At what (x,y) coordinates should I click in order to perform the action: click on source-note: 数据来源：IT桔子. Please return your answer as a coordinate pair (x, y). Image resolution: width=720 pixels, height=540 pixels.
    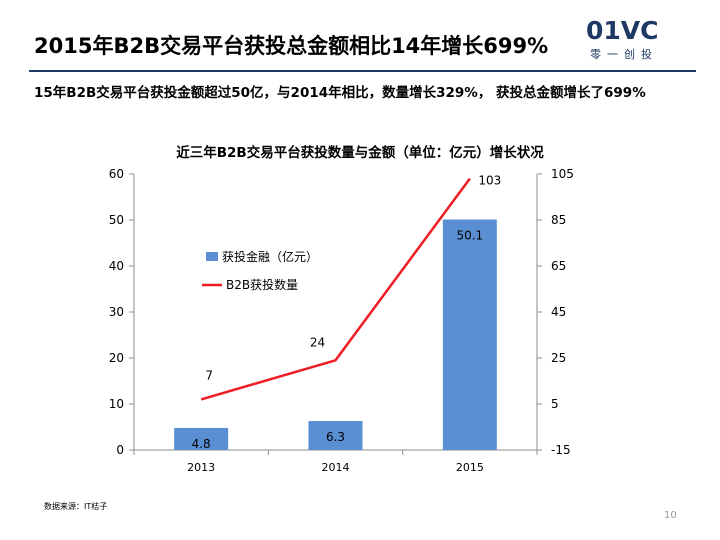
    Looking at the image, I should click on (76, 506).